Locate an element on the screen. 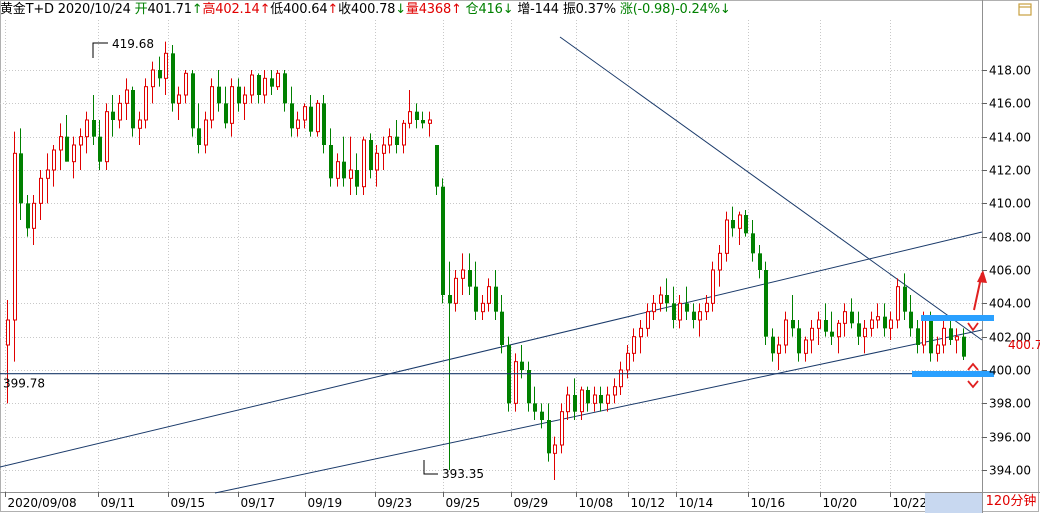 The image size is (1040, 513). open-arrow: ↑ is located at coordinates (197, 9).